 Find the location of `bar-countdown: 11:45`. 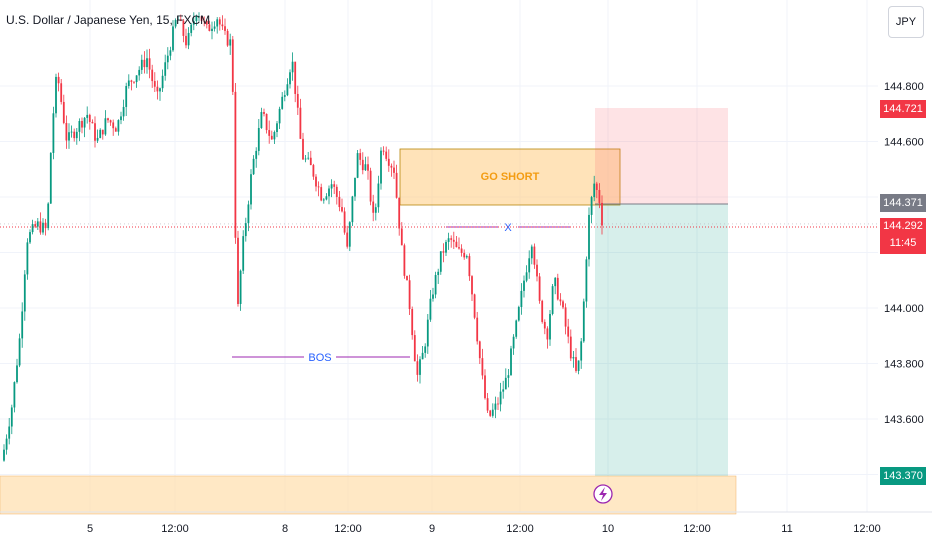

bar-countdown: 11:45 is located at coordinates (903, 243).